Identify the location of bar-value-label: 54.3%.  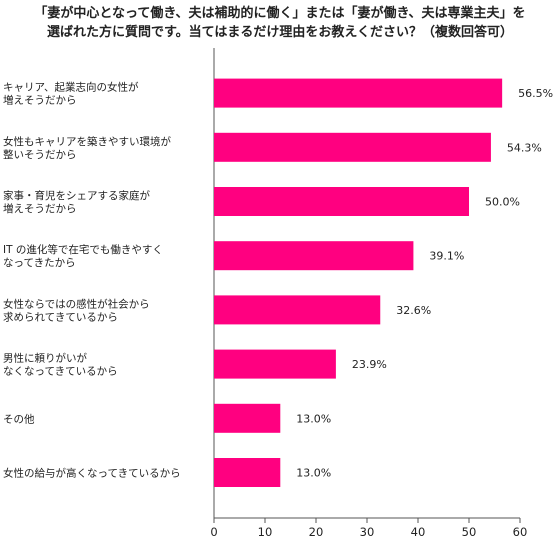
(524, 147).